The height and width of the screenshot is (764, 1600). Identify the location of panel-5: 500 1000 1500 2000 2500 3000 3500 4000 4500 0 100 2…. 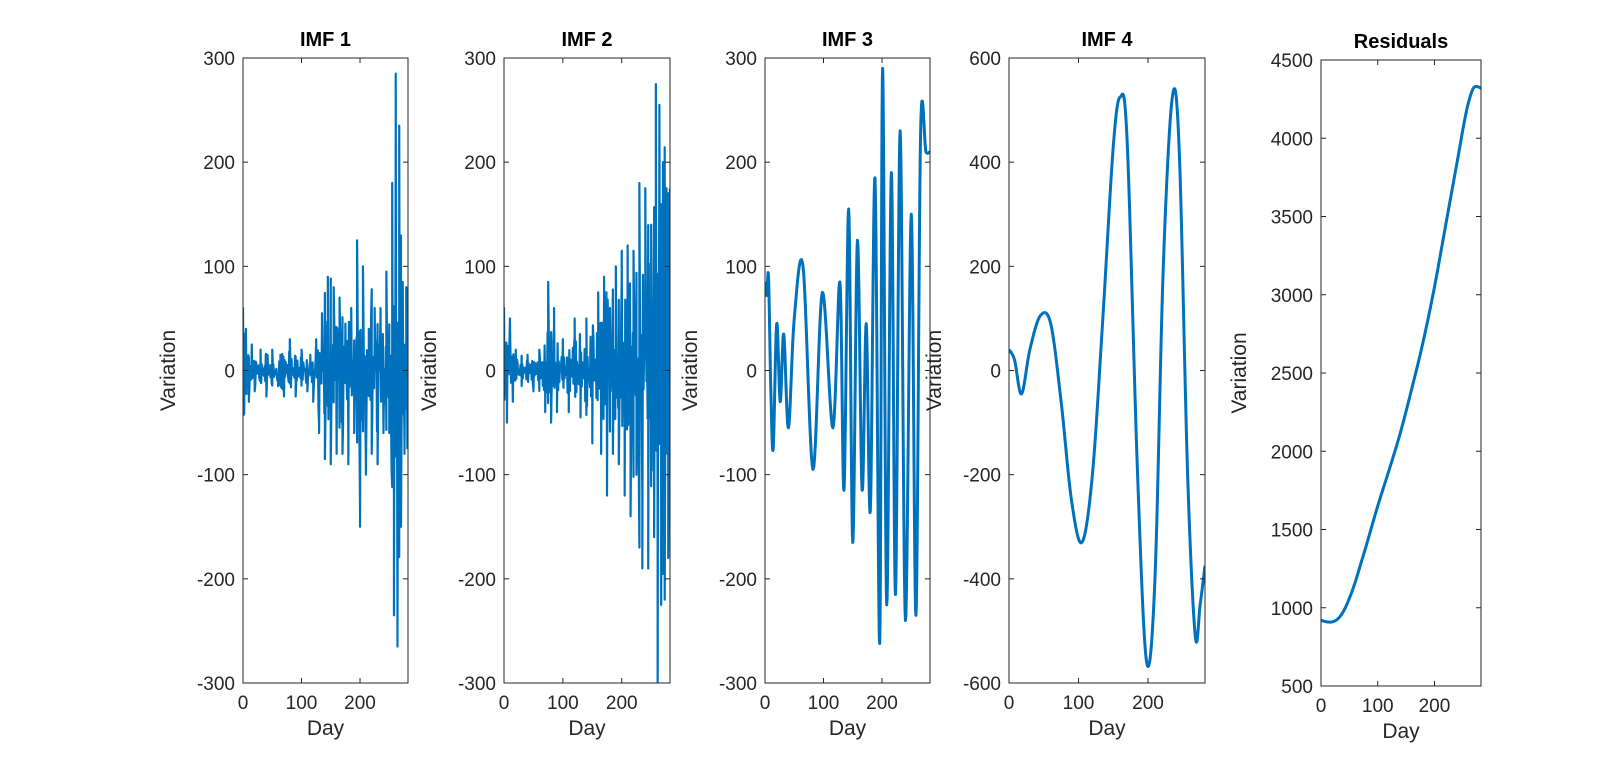
(1355, 387).